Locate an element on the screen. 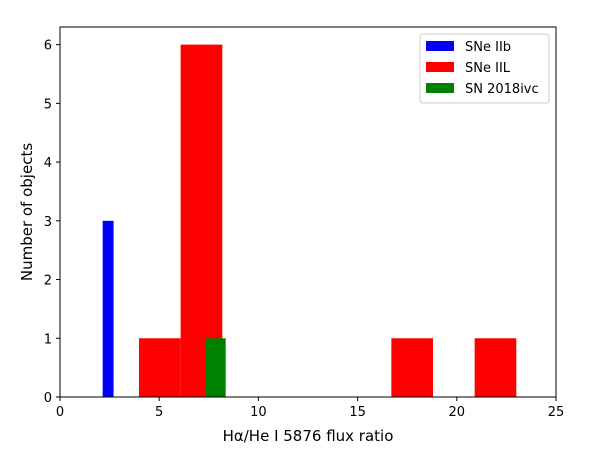 The height and width of the screenshot is (450, 600). x-axis-title: Hα/He I 5876 flux ratio is located at coordinates (308, 436).